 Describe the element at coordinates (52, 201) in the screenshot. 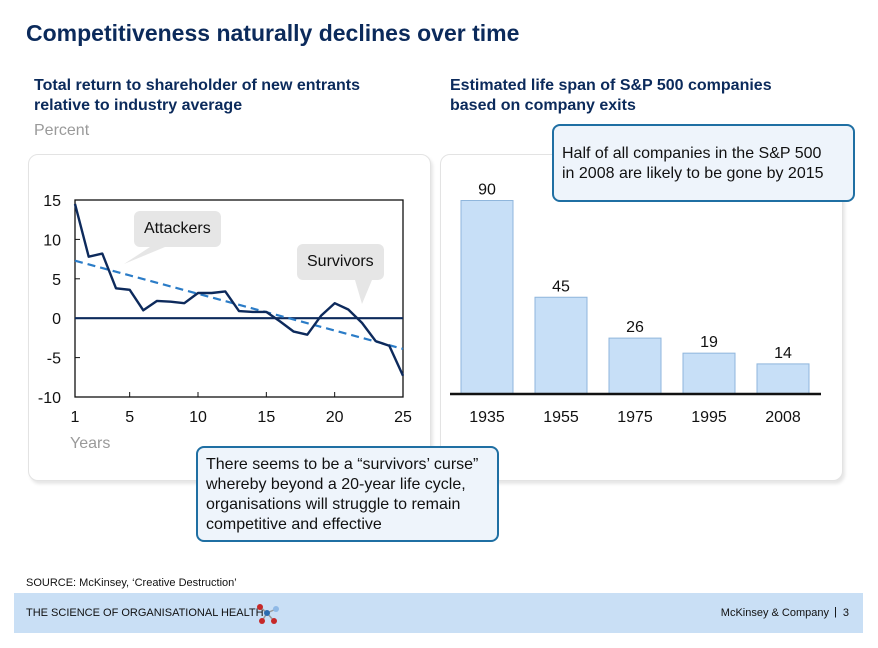

I see `y-tick-label: 15` at that location.